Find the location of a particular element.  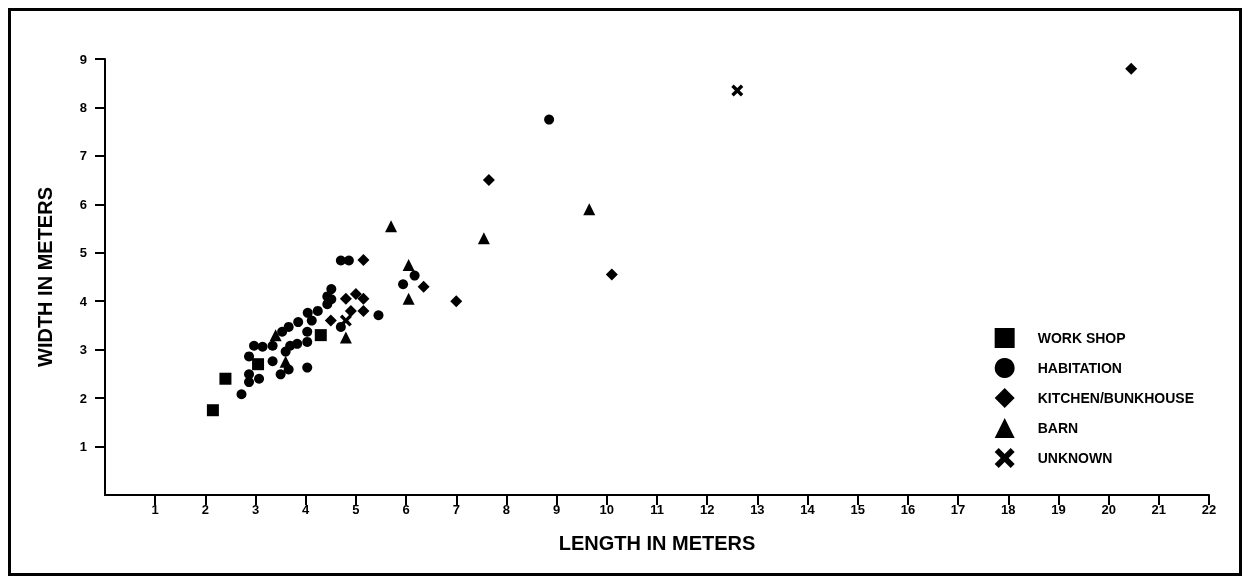

y-tick-label: 9 is located at coordinates (83, 59).